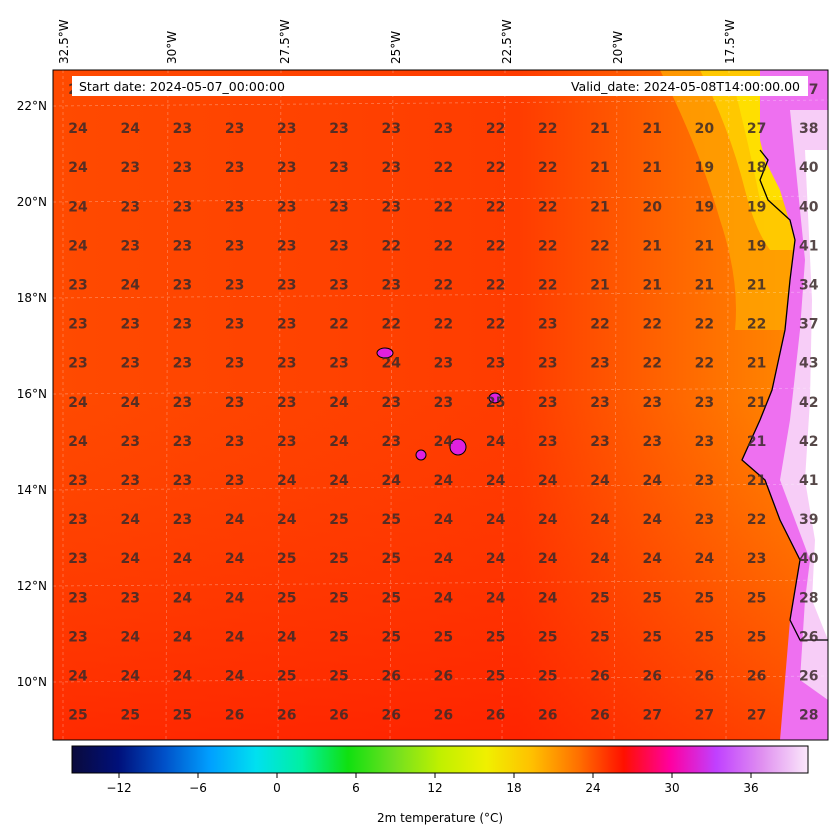 The image size is (837, 837). Describe the element at coordinates (285, 41) in the screenshot. I see `lon-label: 27.5°W` at that location.